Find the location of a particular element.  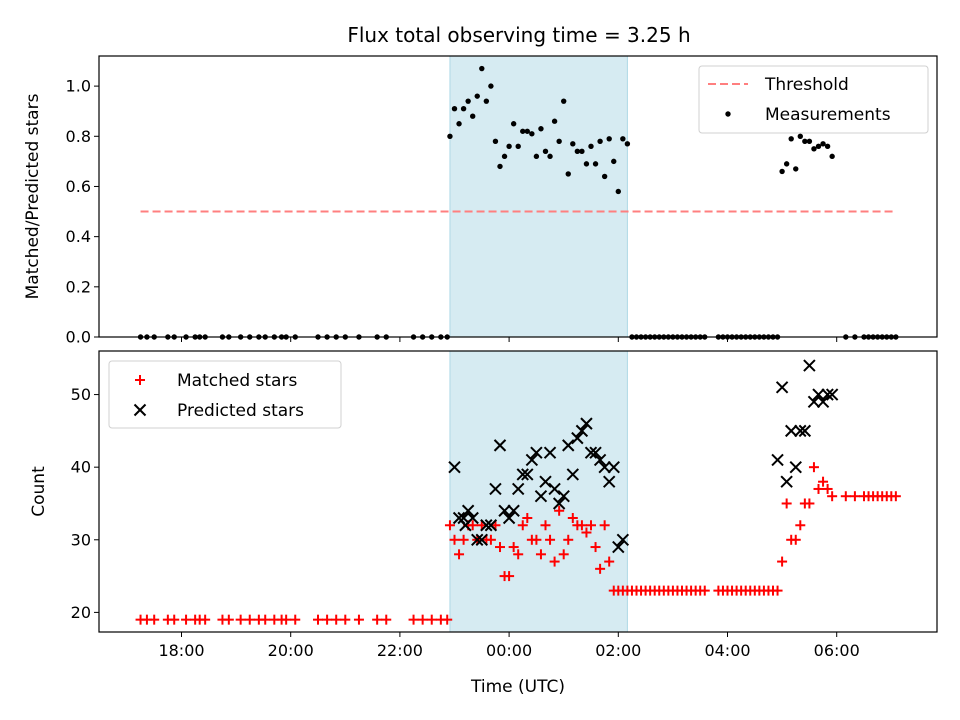

y-ratio-tick-label-1: 0.2 is located at coordinates (78, 286).